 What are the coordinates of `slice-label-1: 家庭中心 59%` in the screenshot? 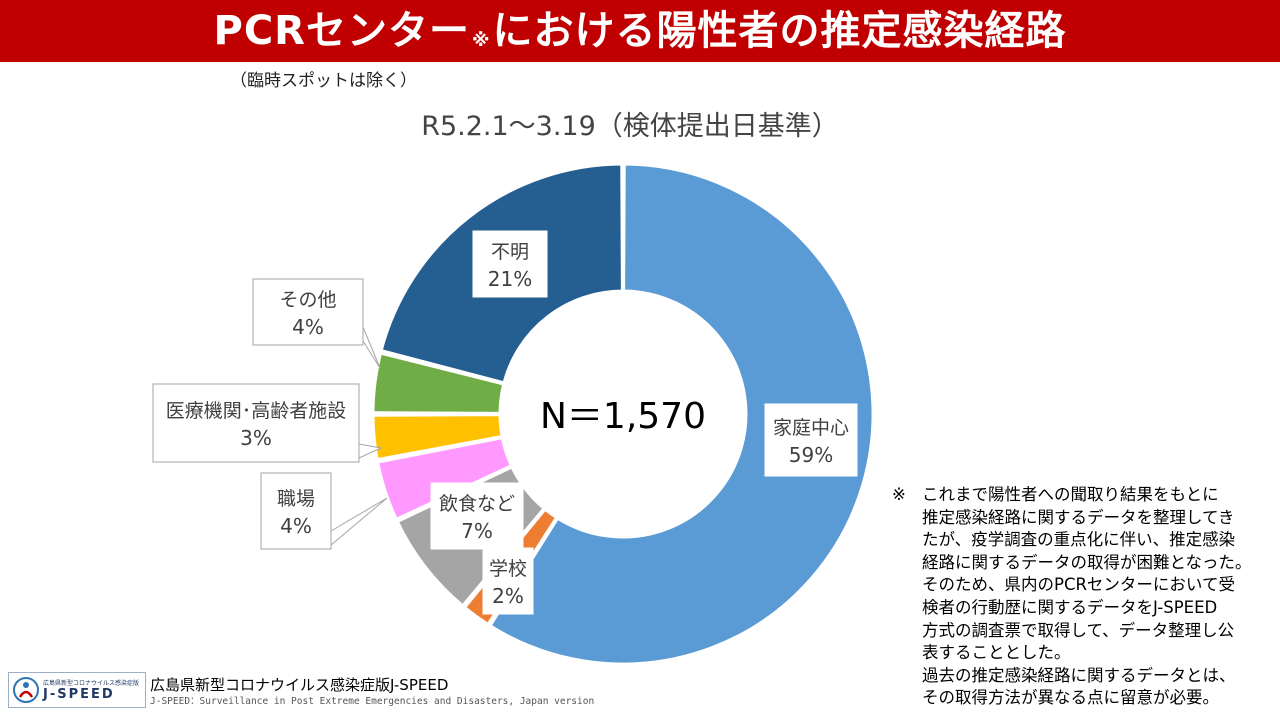 It's located at (811, 440).